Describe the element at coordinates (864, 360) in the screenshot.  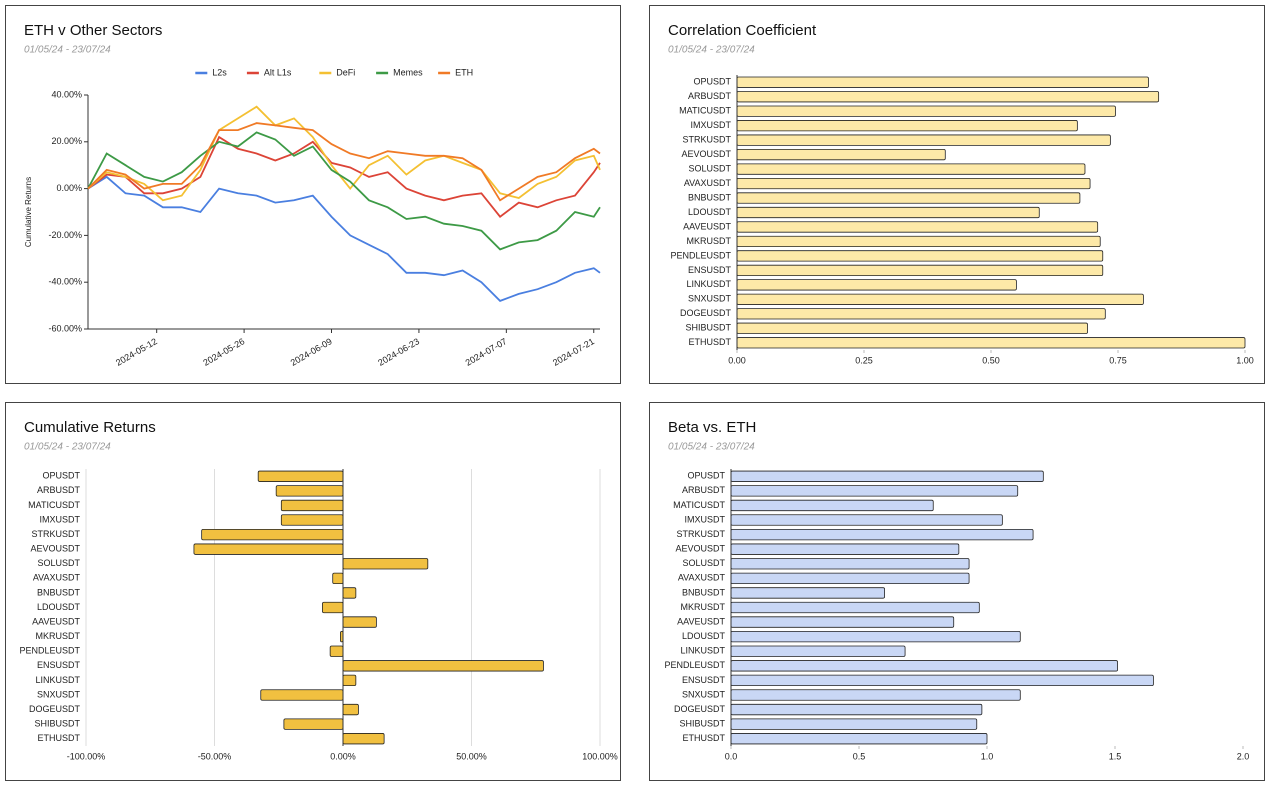
I see `x-tick-label: 0.25` at that location.